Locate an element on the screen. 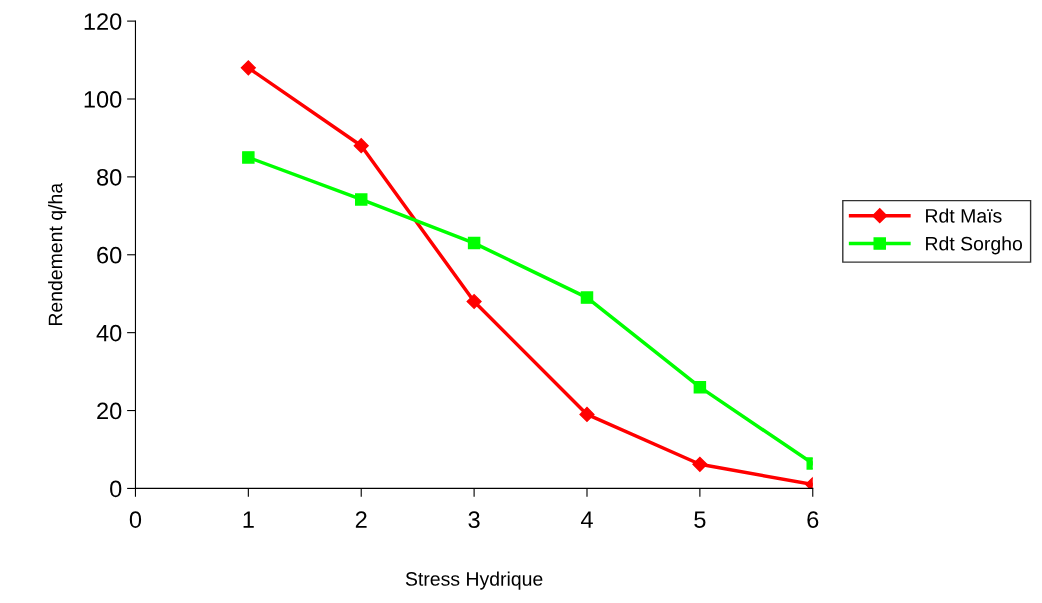  y-tick-label: 100 is located at coordinates (103, 99).